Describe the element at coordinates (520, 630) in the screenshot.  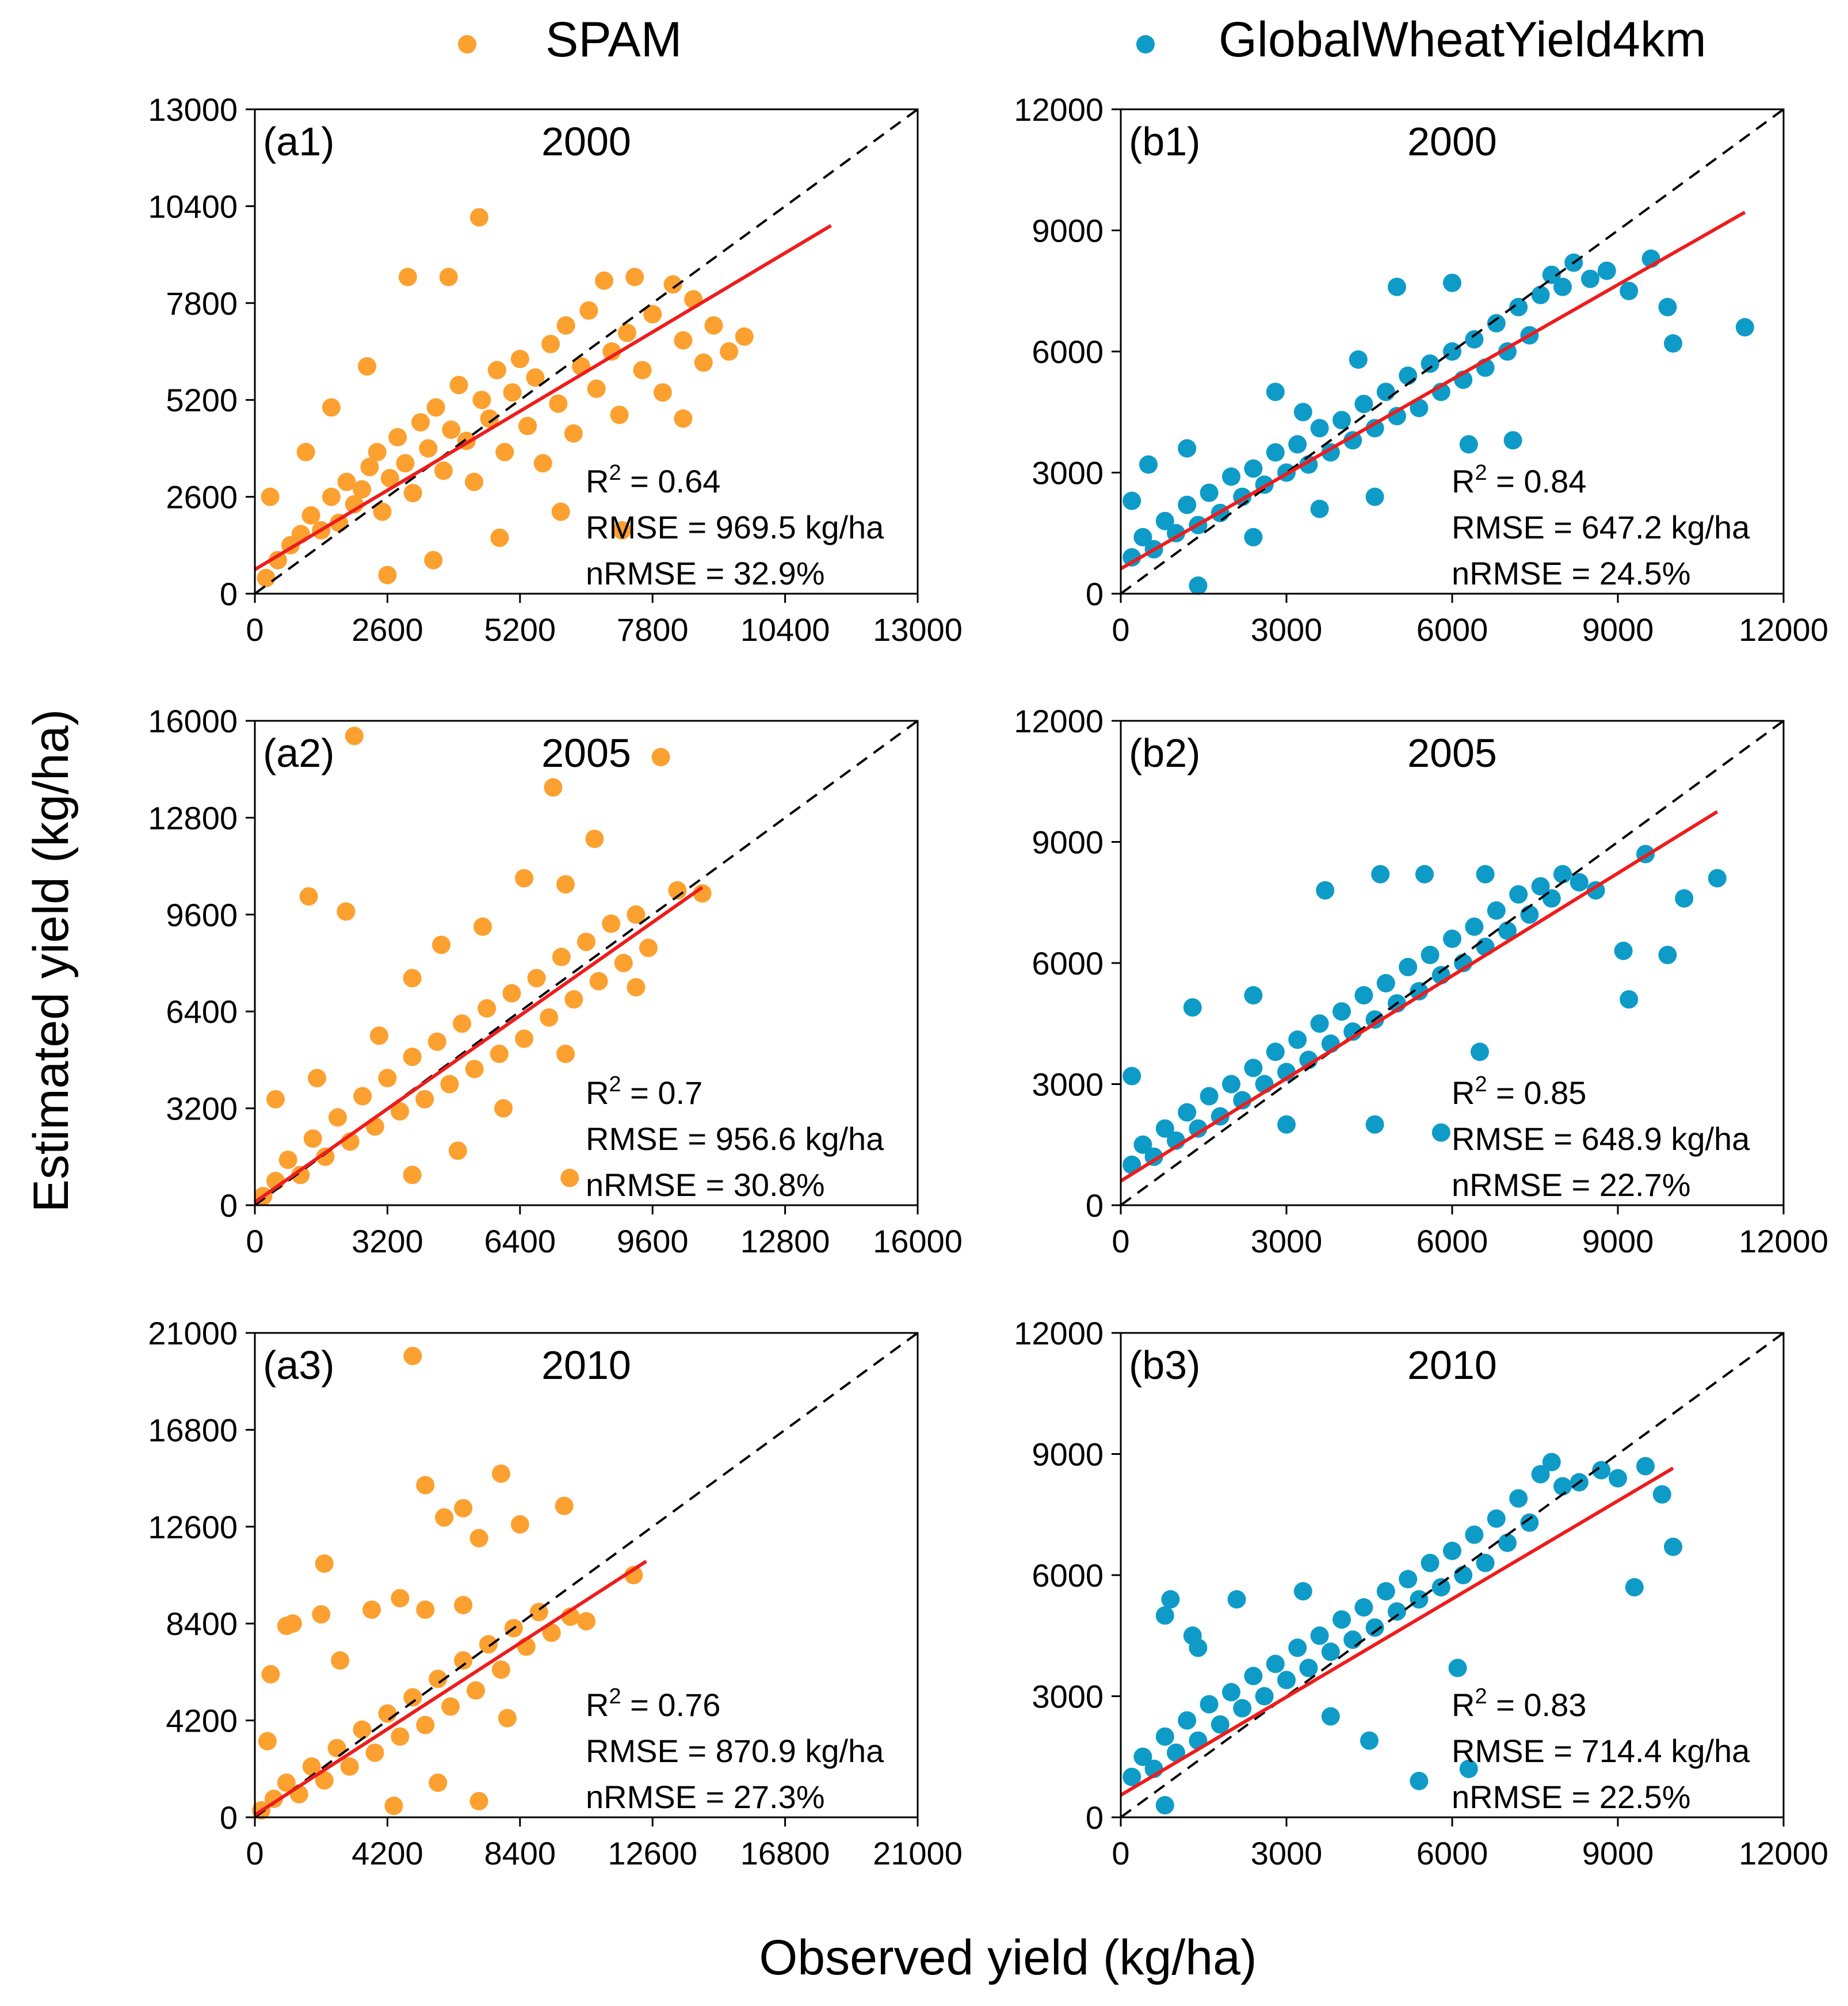
I see `x-tick-label: 5200` at that location.